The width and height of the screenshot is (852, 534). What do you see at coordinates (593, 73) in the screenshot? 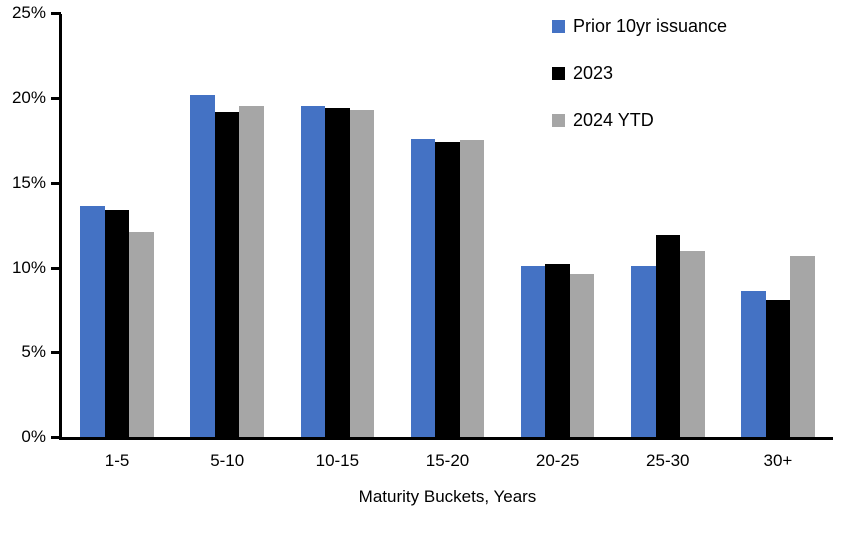
I see `legend-label: 2023` at bounding box center [593, 73].